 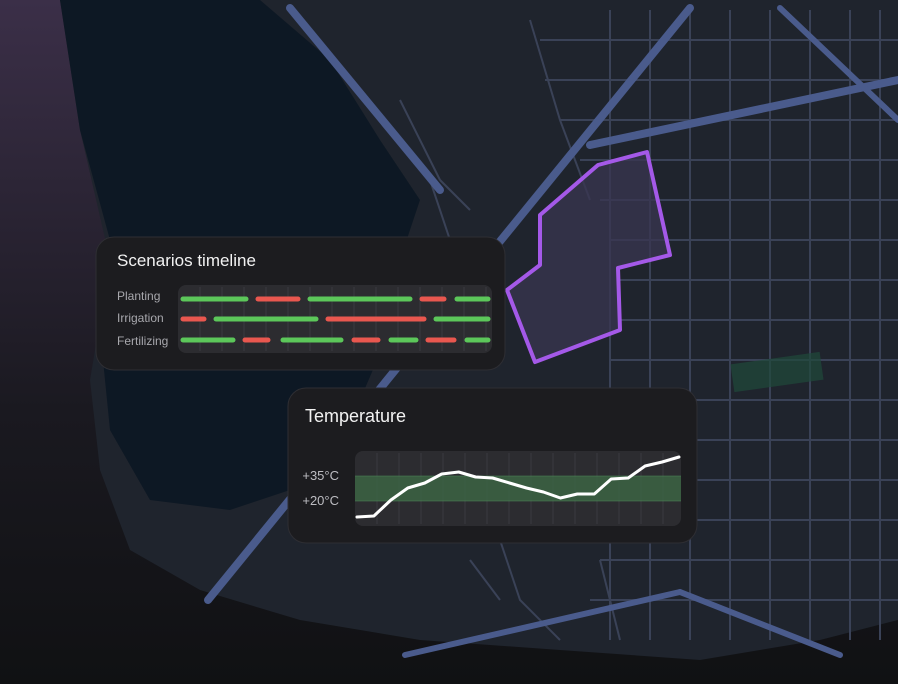 I want to click on comfort-band, so click(x=518, y=488).